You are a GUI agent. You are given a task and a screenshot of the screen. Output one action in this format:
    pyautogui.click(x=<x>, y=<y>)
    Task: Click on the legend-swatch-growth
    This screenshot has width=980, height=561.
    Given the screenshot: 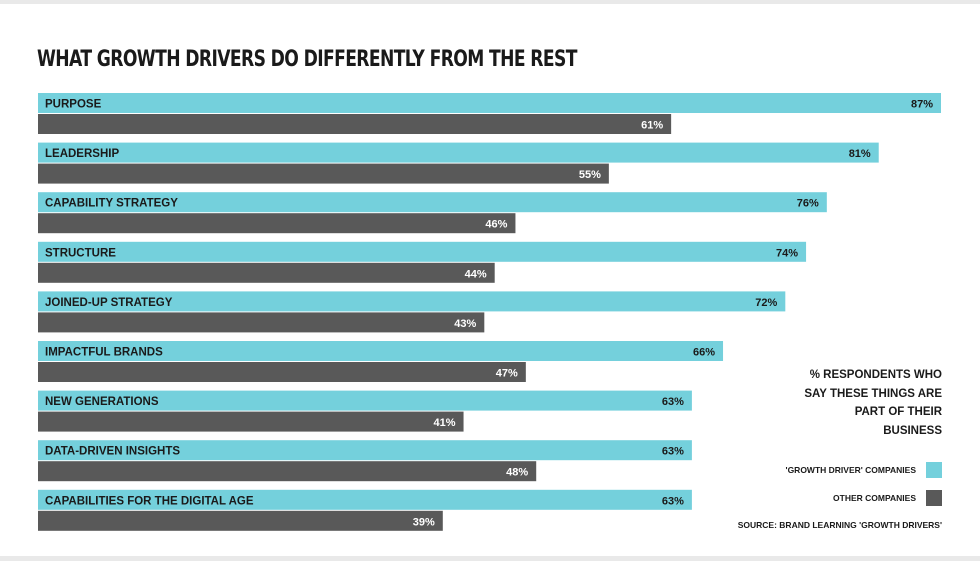 What is the action you would take?
    pyautogui.click(x=934, y=470)
    